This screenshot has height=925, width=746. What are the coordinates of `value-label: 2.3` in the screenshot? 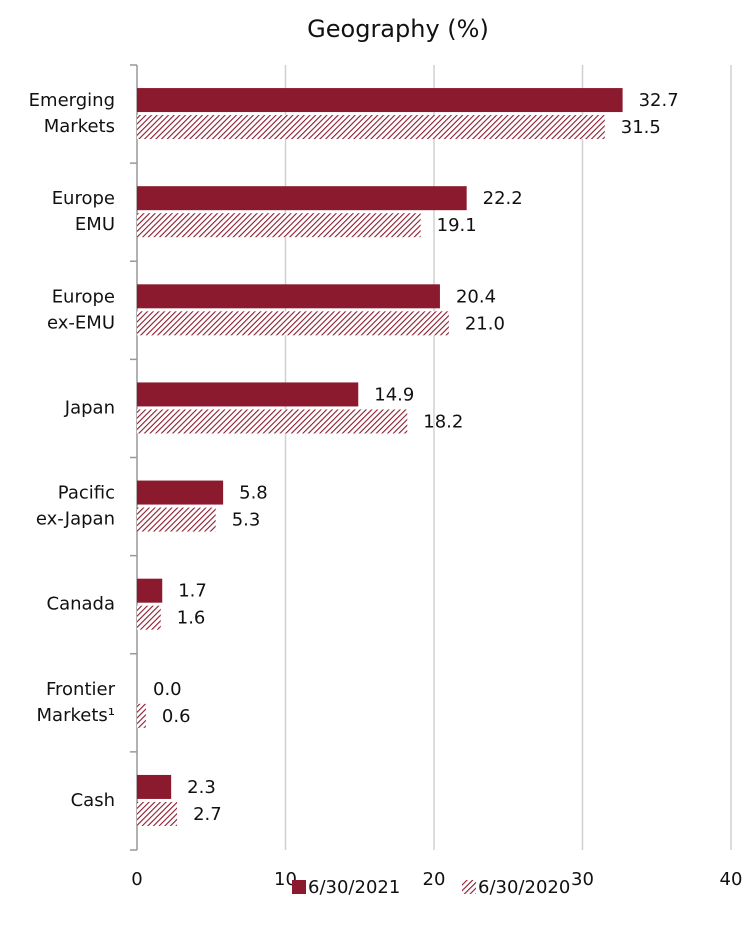 It's located at (201, 787).